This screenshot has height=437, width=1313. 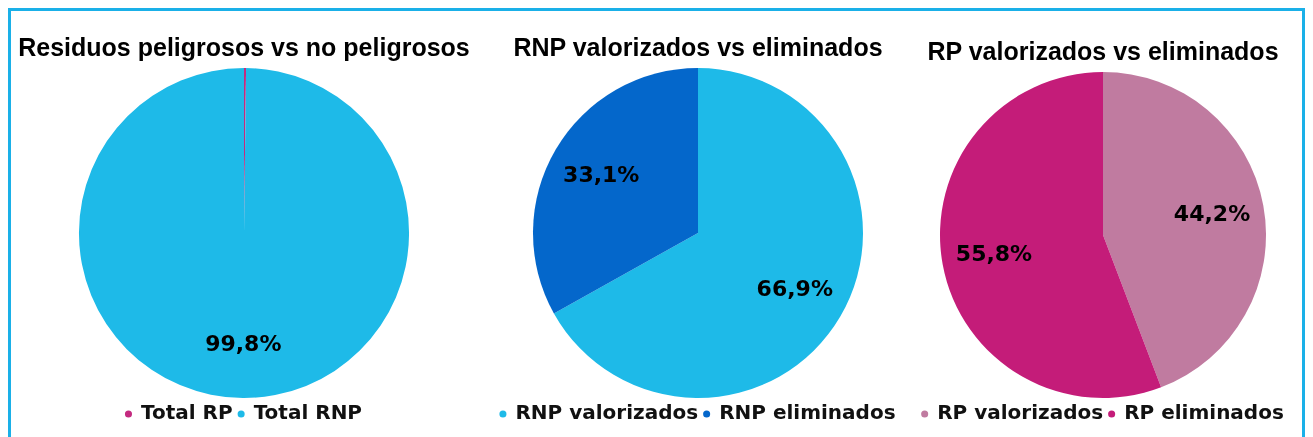 What do you see at coordinates (243, 343) in the screenshot?
I see `data-label: 99,8%` at bounding box center [243, 343].